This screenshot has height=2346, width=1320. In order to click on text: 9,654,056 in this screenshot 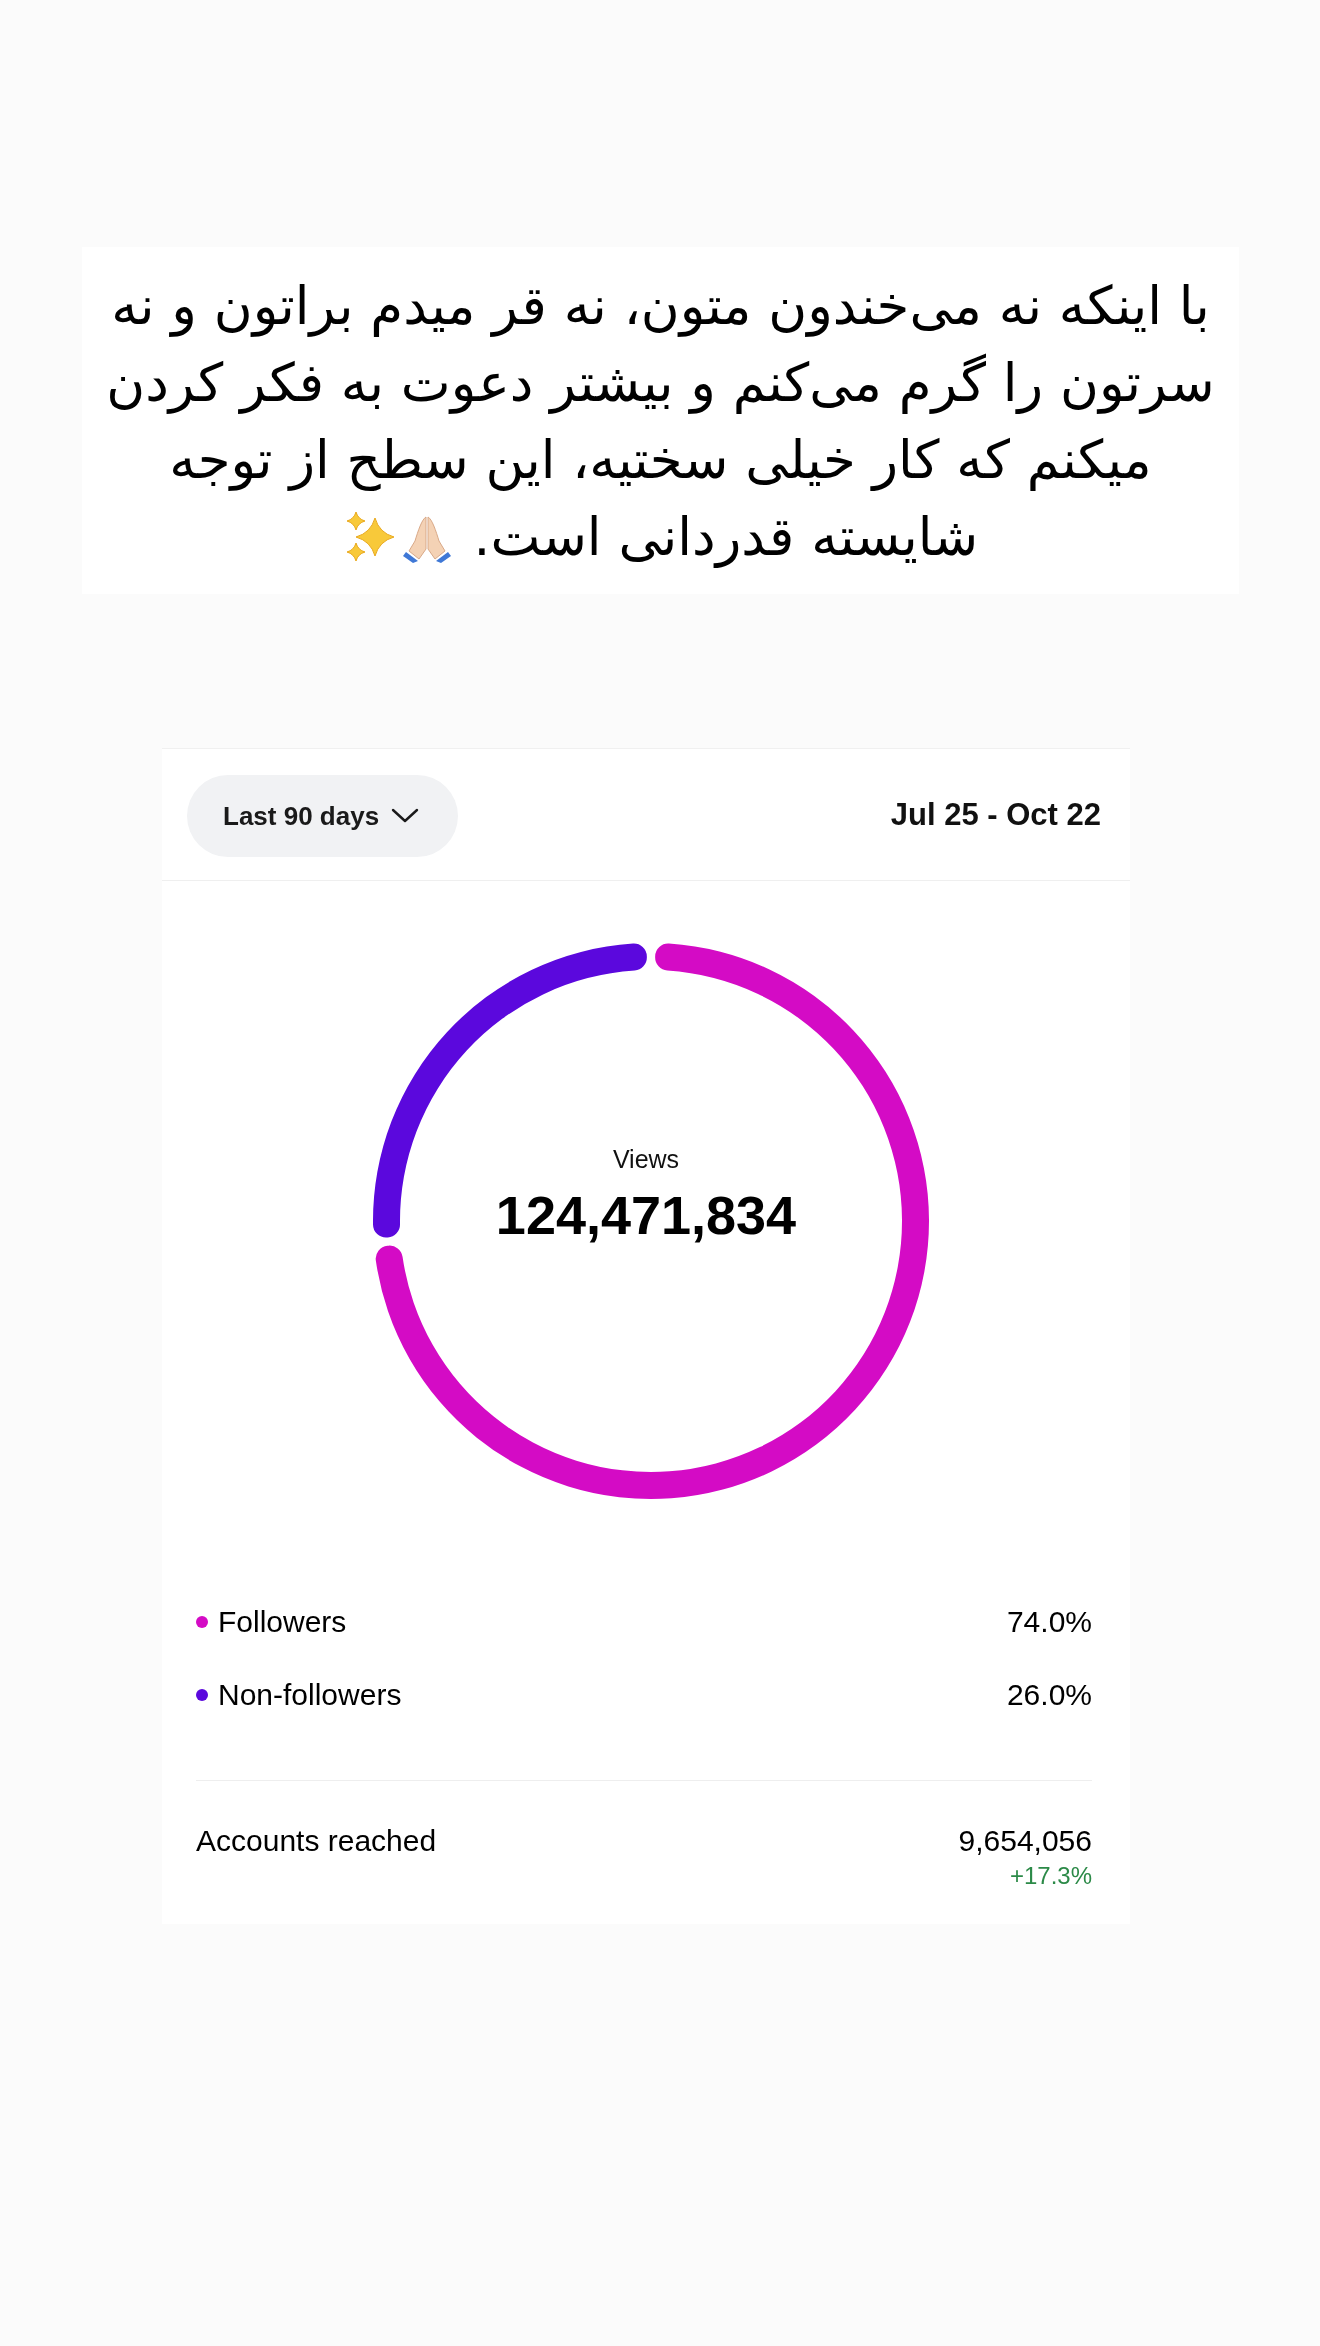, I will do `click(1025, 1841)`.